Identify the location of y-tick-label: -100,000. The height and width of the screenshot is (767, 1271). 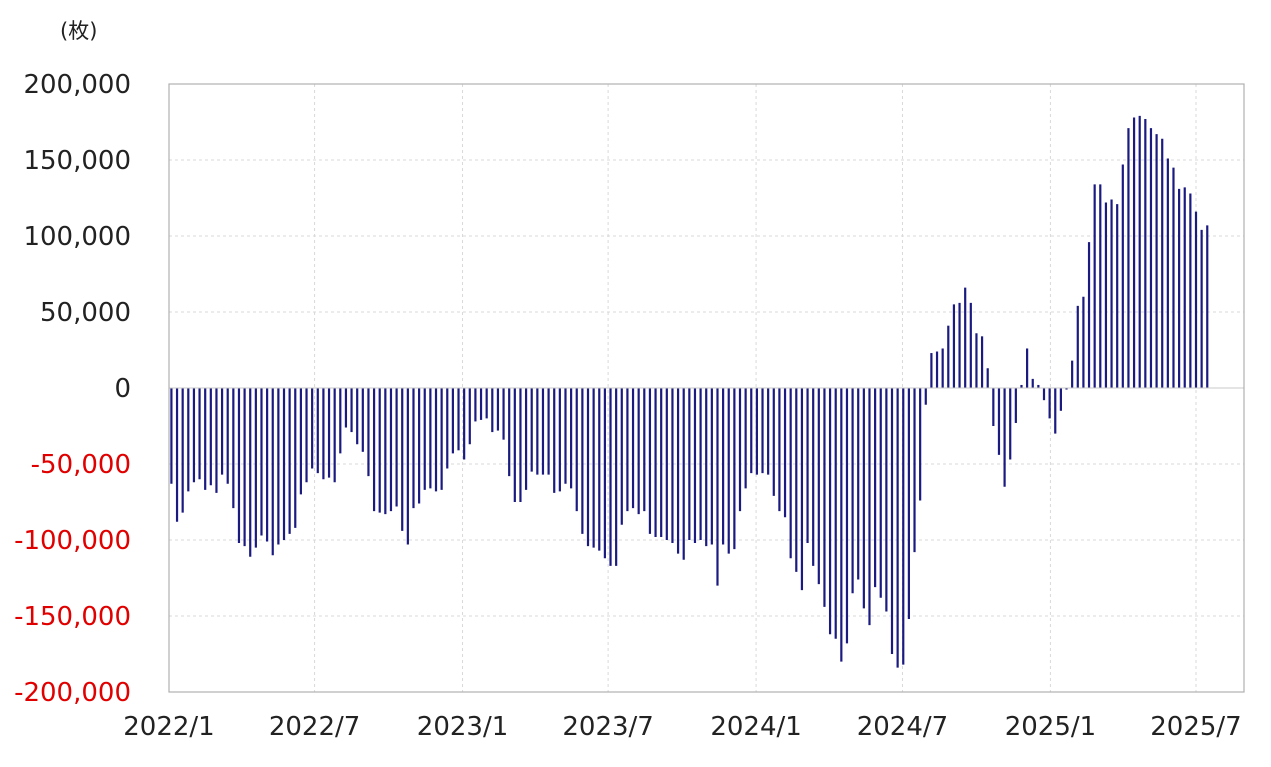
(72, 541).